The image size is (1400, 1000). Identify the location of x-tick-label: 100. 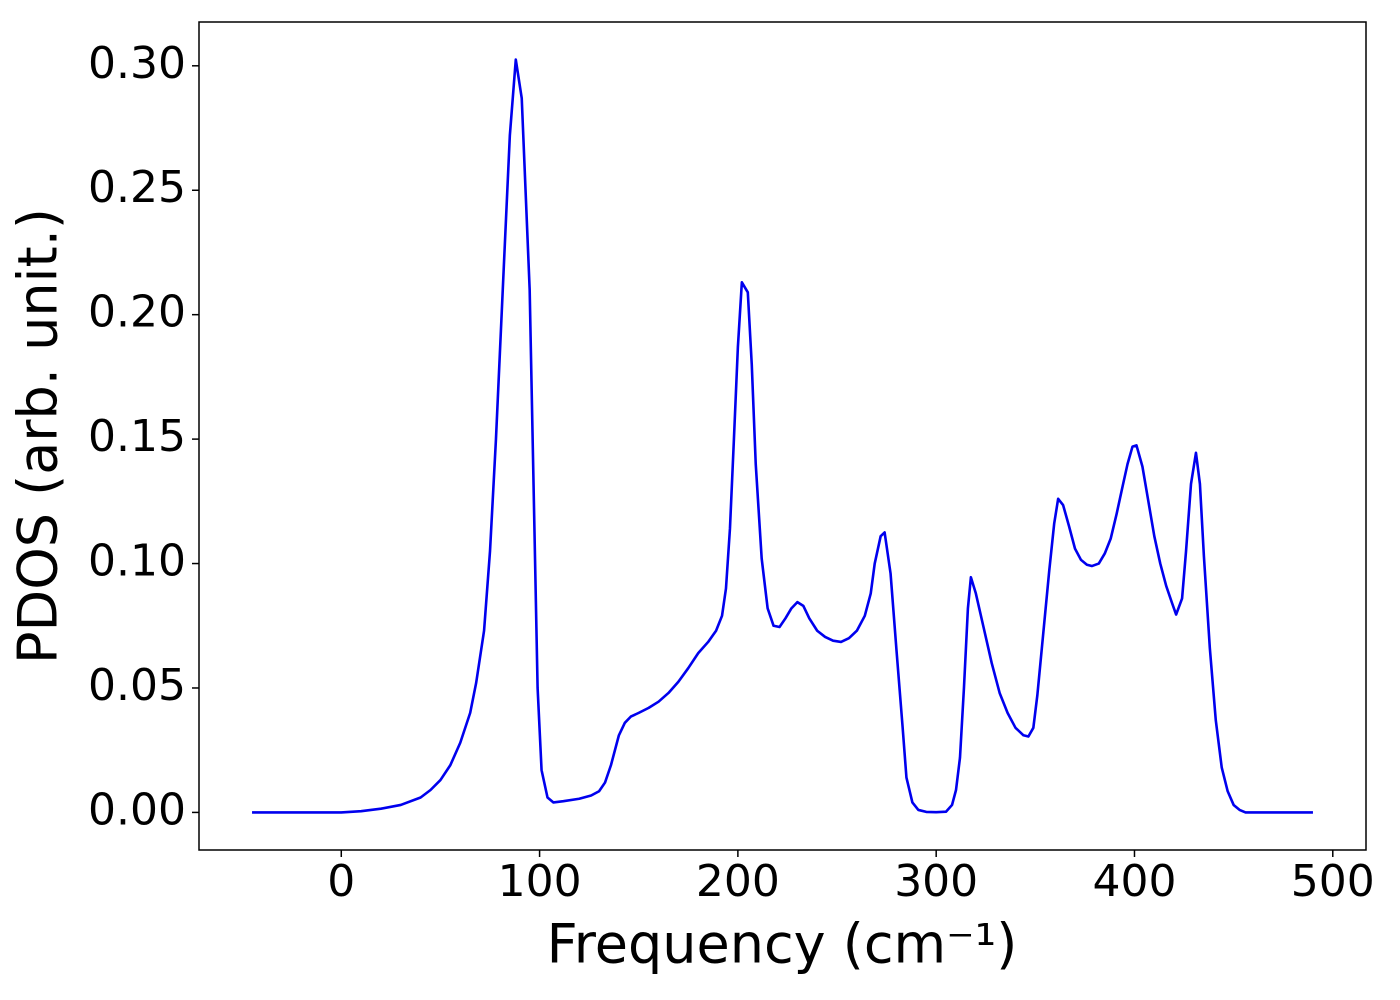
(540, 881).